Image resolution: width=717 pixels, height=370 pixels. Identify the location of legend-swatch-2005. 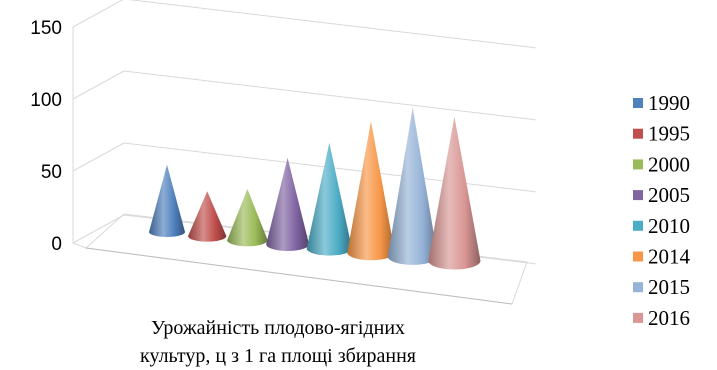
(638, 195).